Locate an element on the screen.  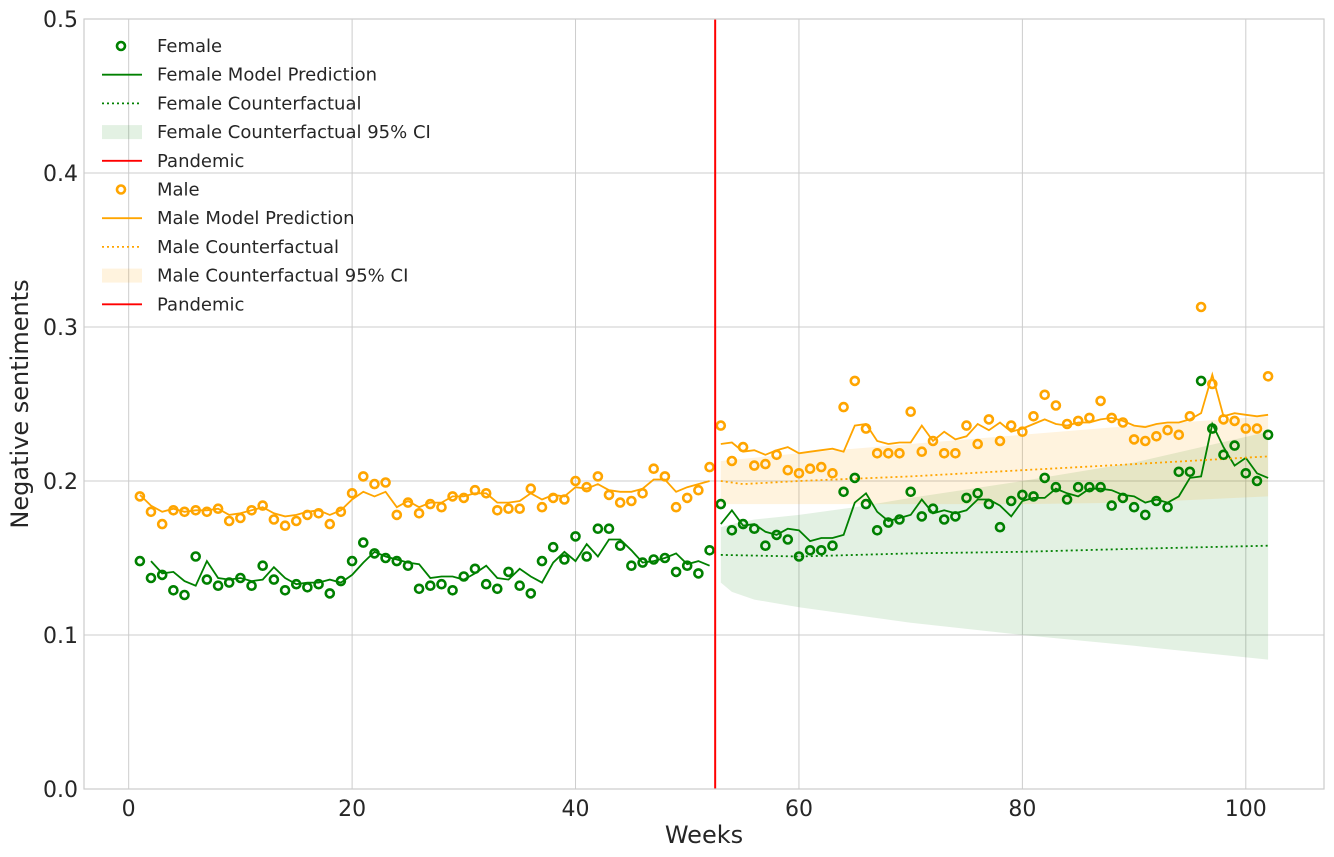
female-counterfactual-95-ci-band is located at coordinates (994, 545).